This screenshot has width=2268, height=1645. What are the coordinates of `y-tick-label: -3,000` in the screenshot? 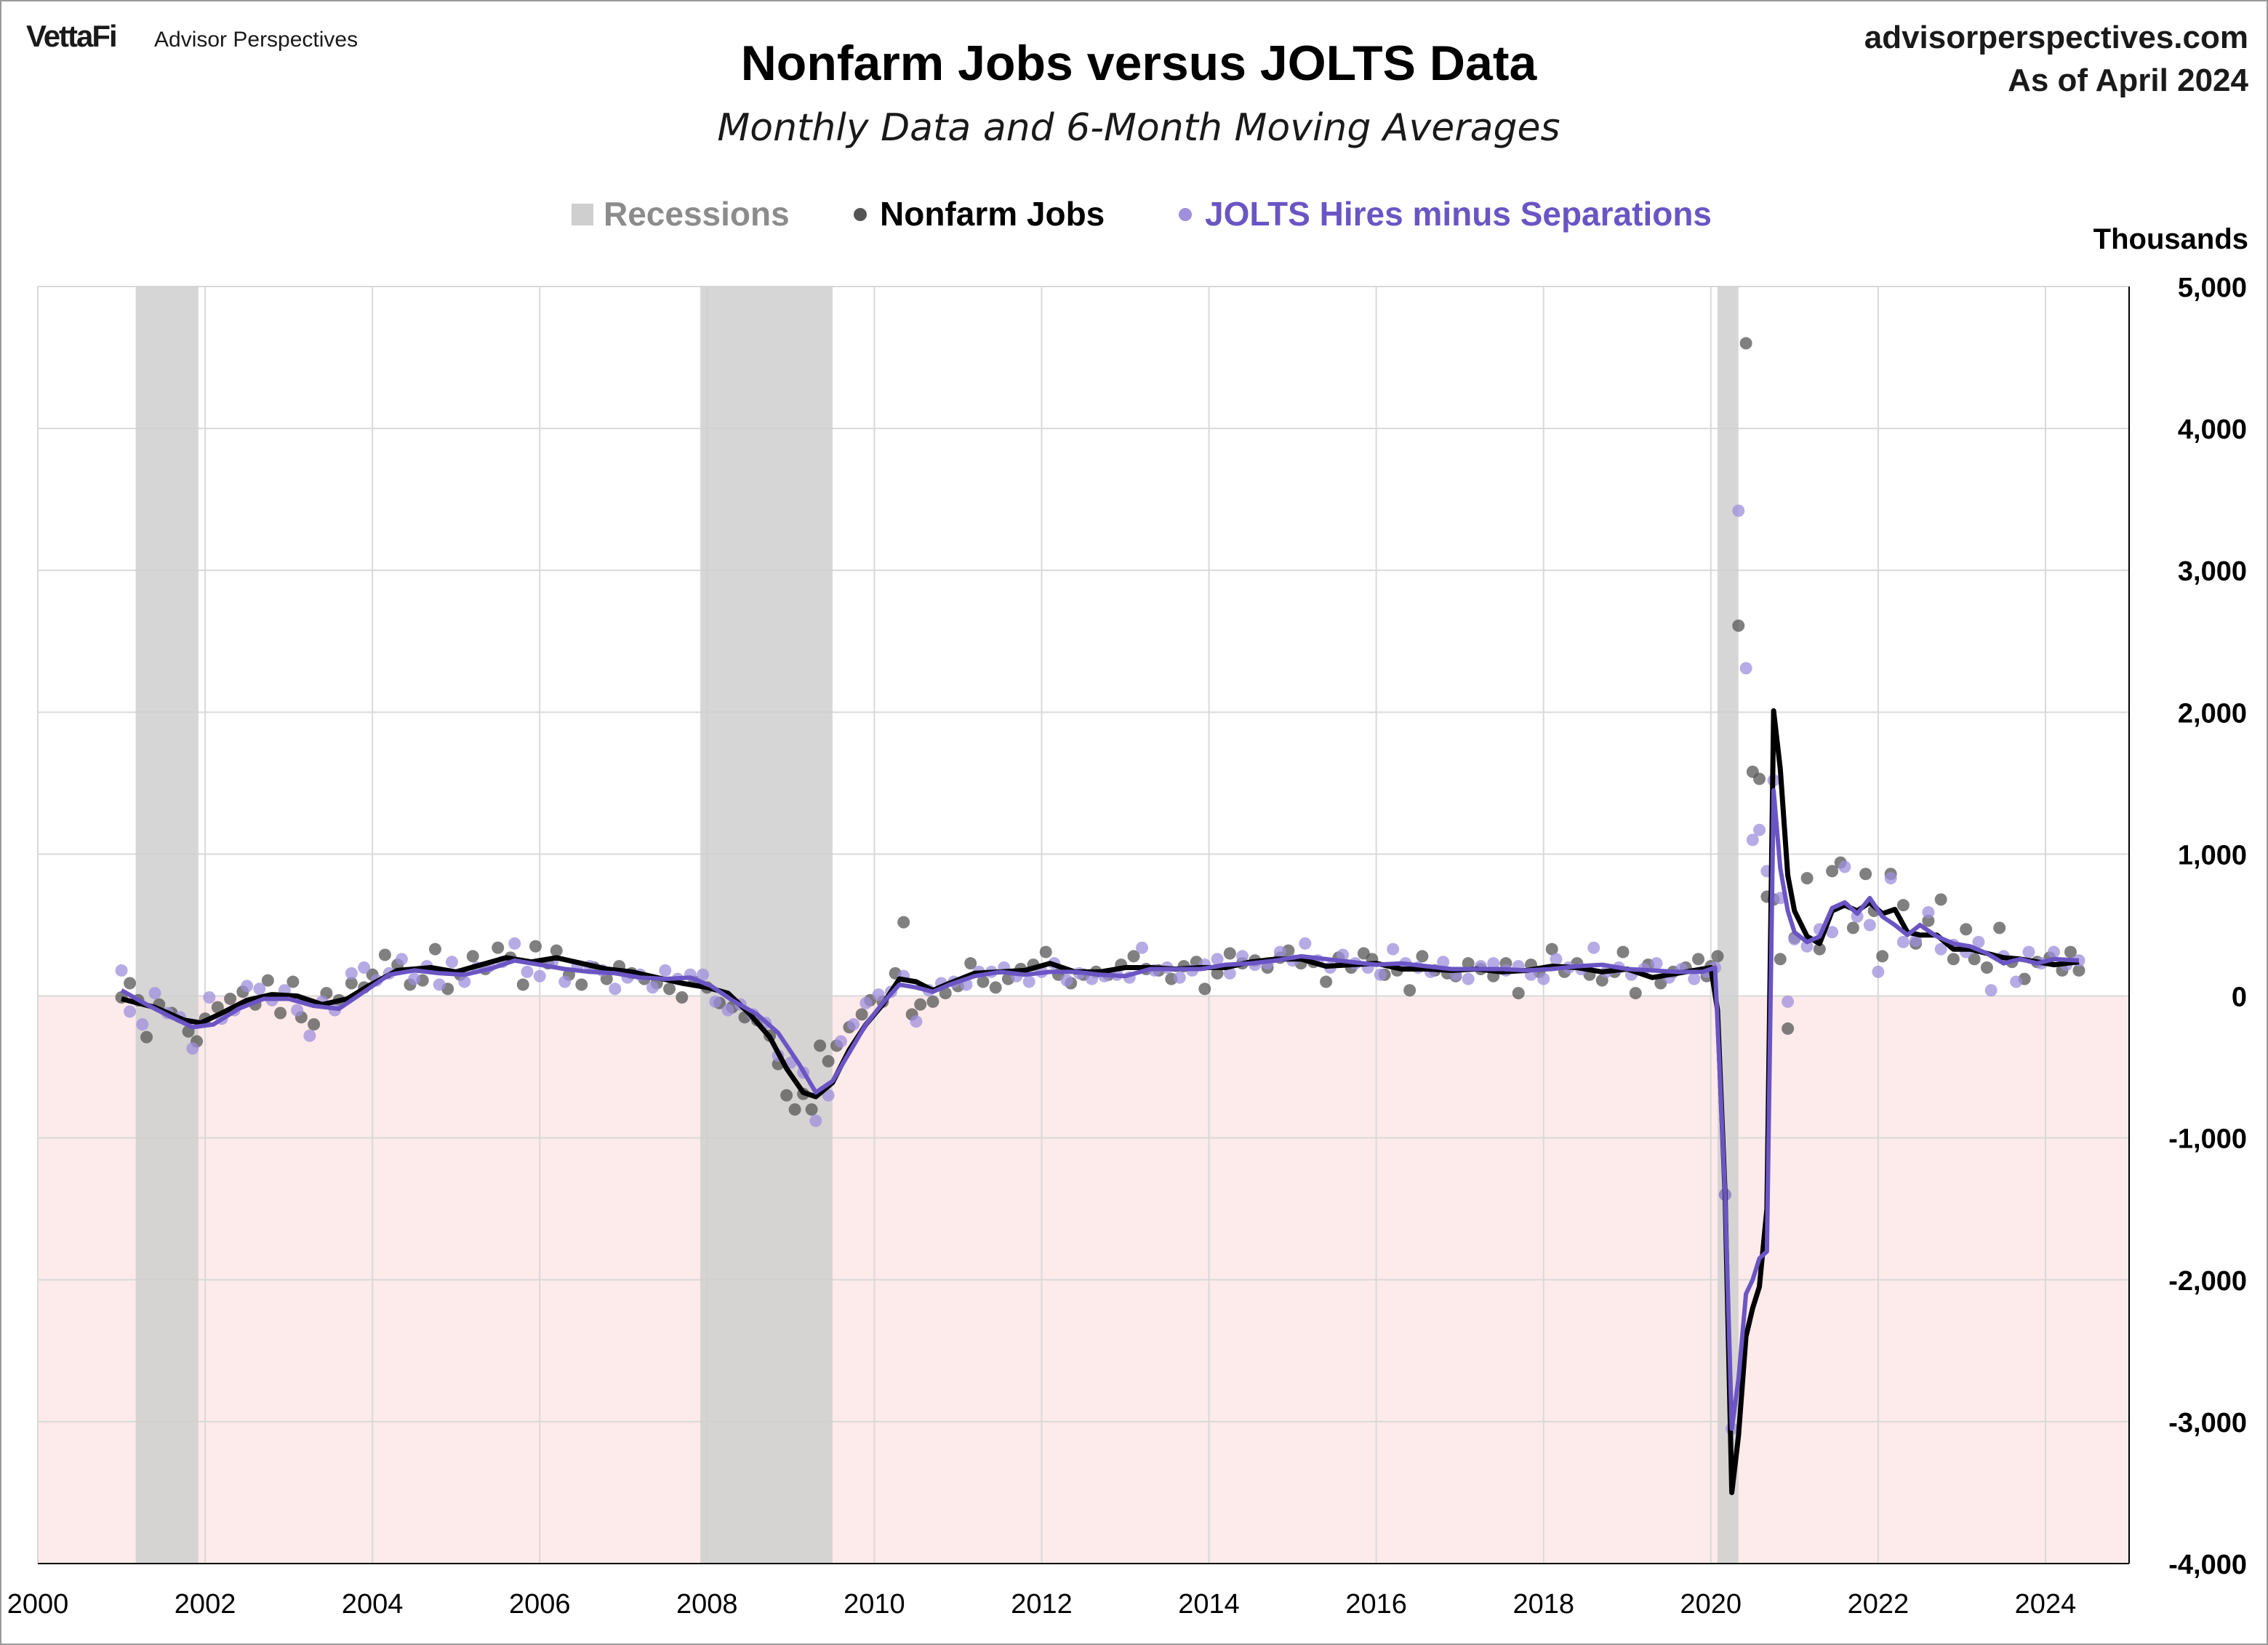 It's located at (2207, 1423).